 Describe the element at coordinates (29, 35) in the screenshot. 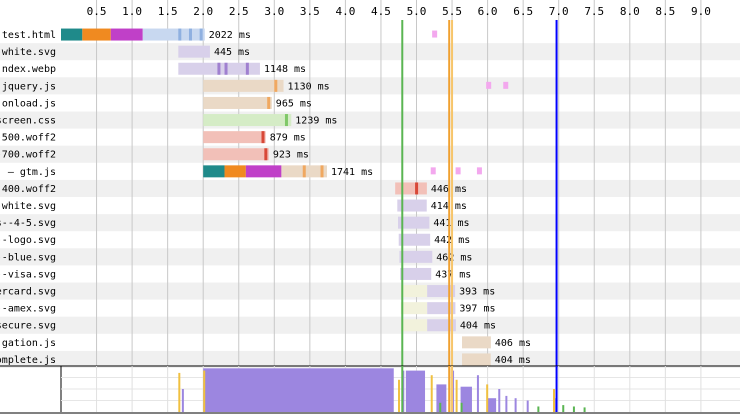

I see `request-label: test.html` at that location.